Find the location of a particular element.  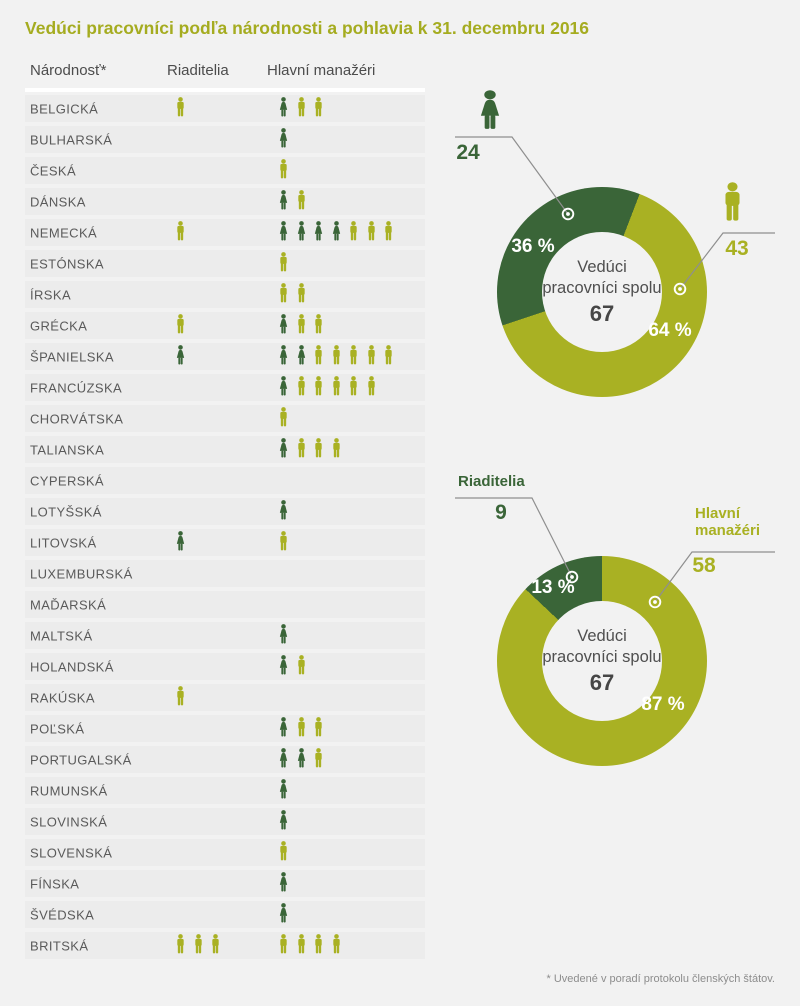

nationality-label: SLOVENSKÁ is located at coordinates (71, 852).